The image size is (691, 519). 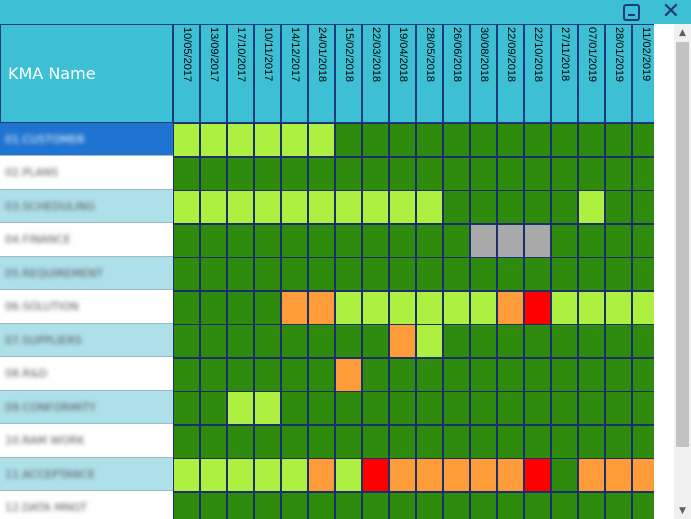 I want to click on close-button: ✕, so click(x=671, y=12).